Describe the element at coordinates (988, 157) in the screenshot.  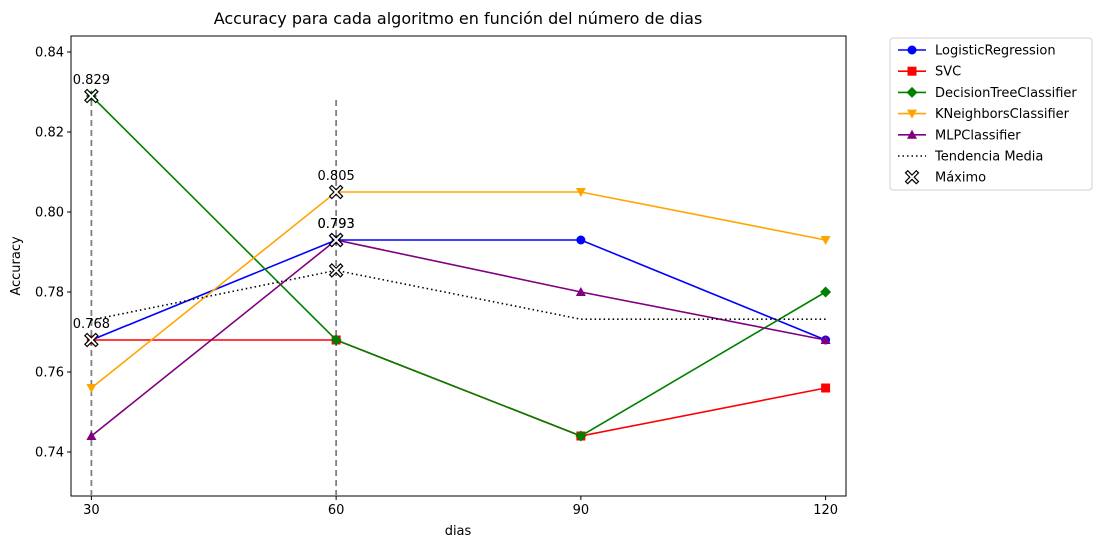
I see `legend-label: Tendencia Media` at that location.